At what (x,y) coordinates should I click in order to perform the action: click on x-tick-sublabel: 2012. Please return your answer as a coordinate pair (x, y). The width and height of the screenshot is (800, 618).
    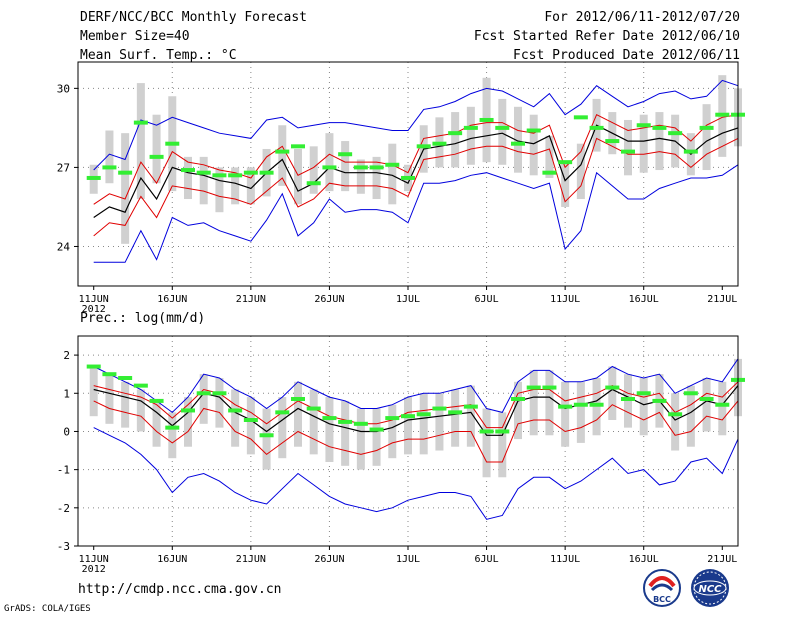
    Looking at the image, I should click on (94, 569).